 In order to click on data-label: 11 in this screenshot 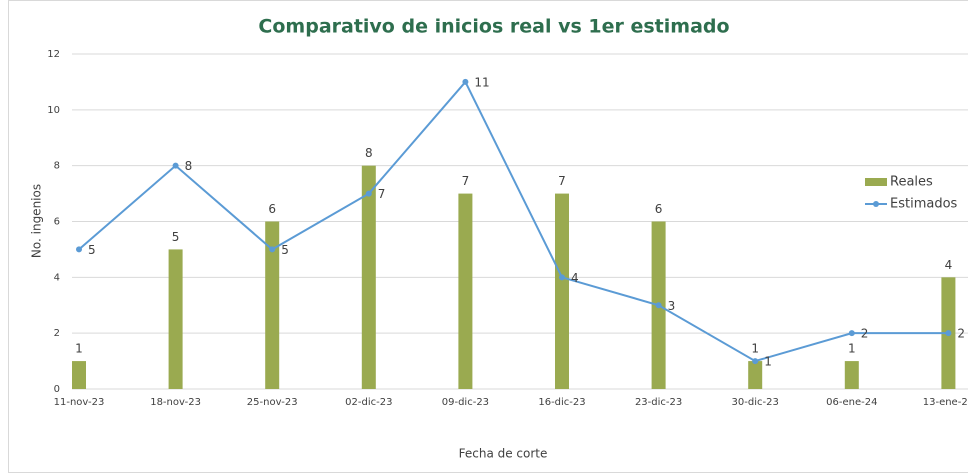, I will do `click(481, 82)`.